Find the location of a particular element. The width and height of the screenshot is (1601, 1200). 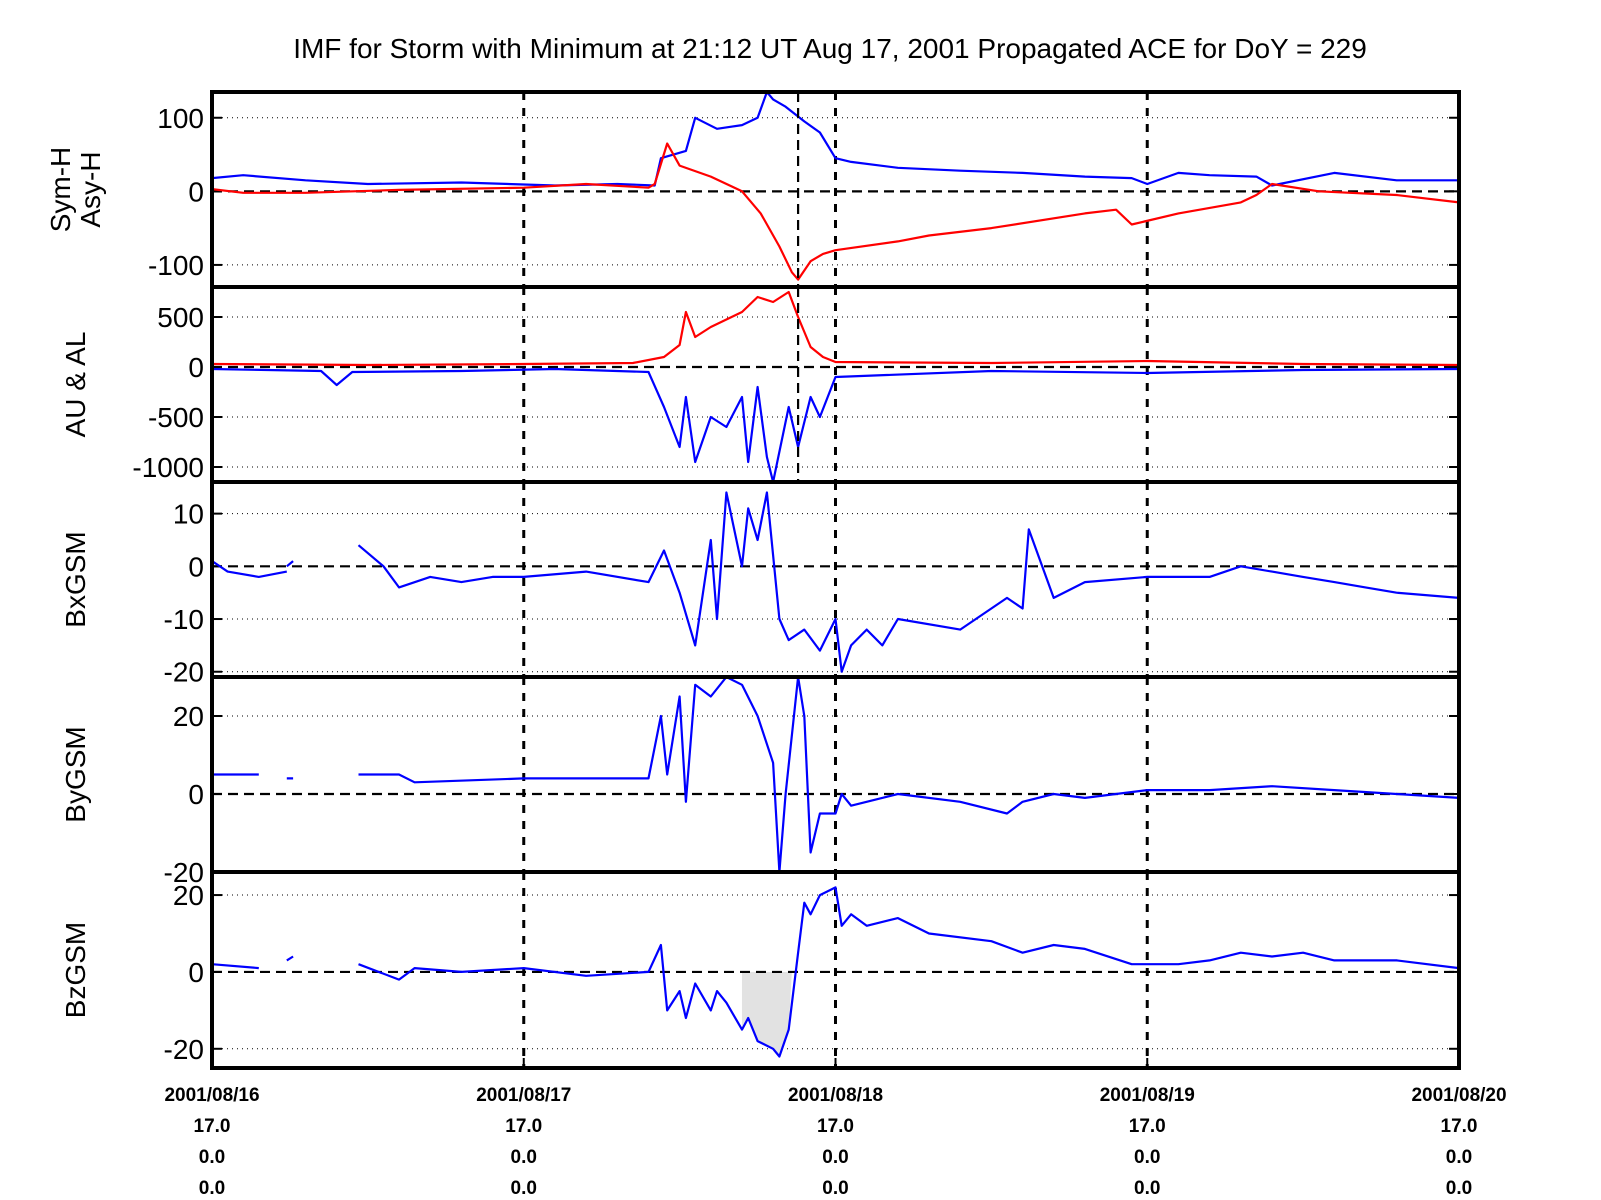

x-tick-label: 2001/08/17 is located at coordinates (523, 1095).